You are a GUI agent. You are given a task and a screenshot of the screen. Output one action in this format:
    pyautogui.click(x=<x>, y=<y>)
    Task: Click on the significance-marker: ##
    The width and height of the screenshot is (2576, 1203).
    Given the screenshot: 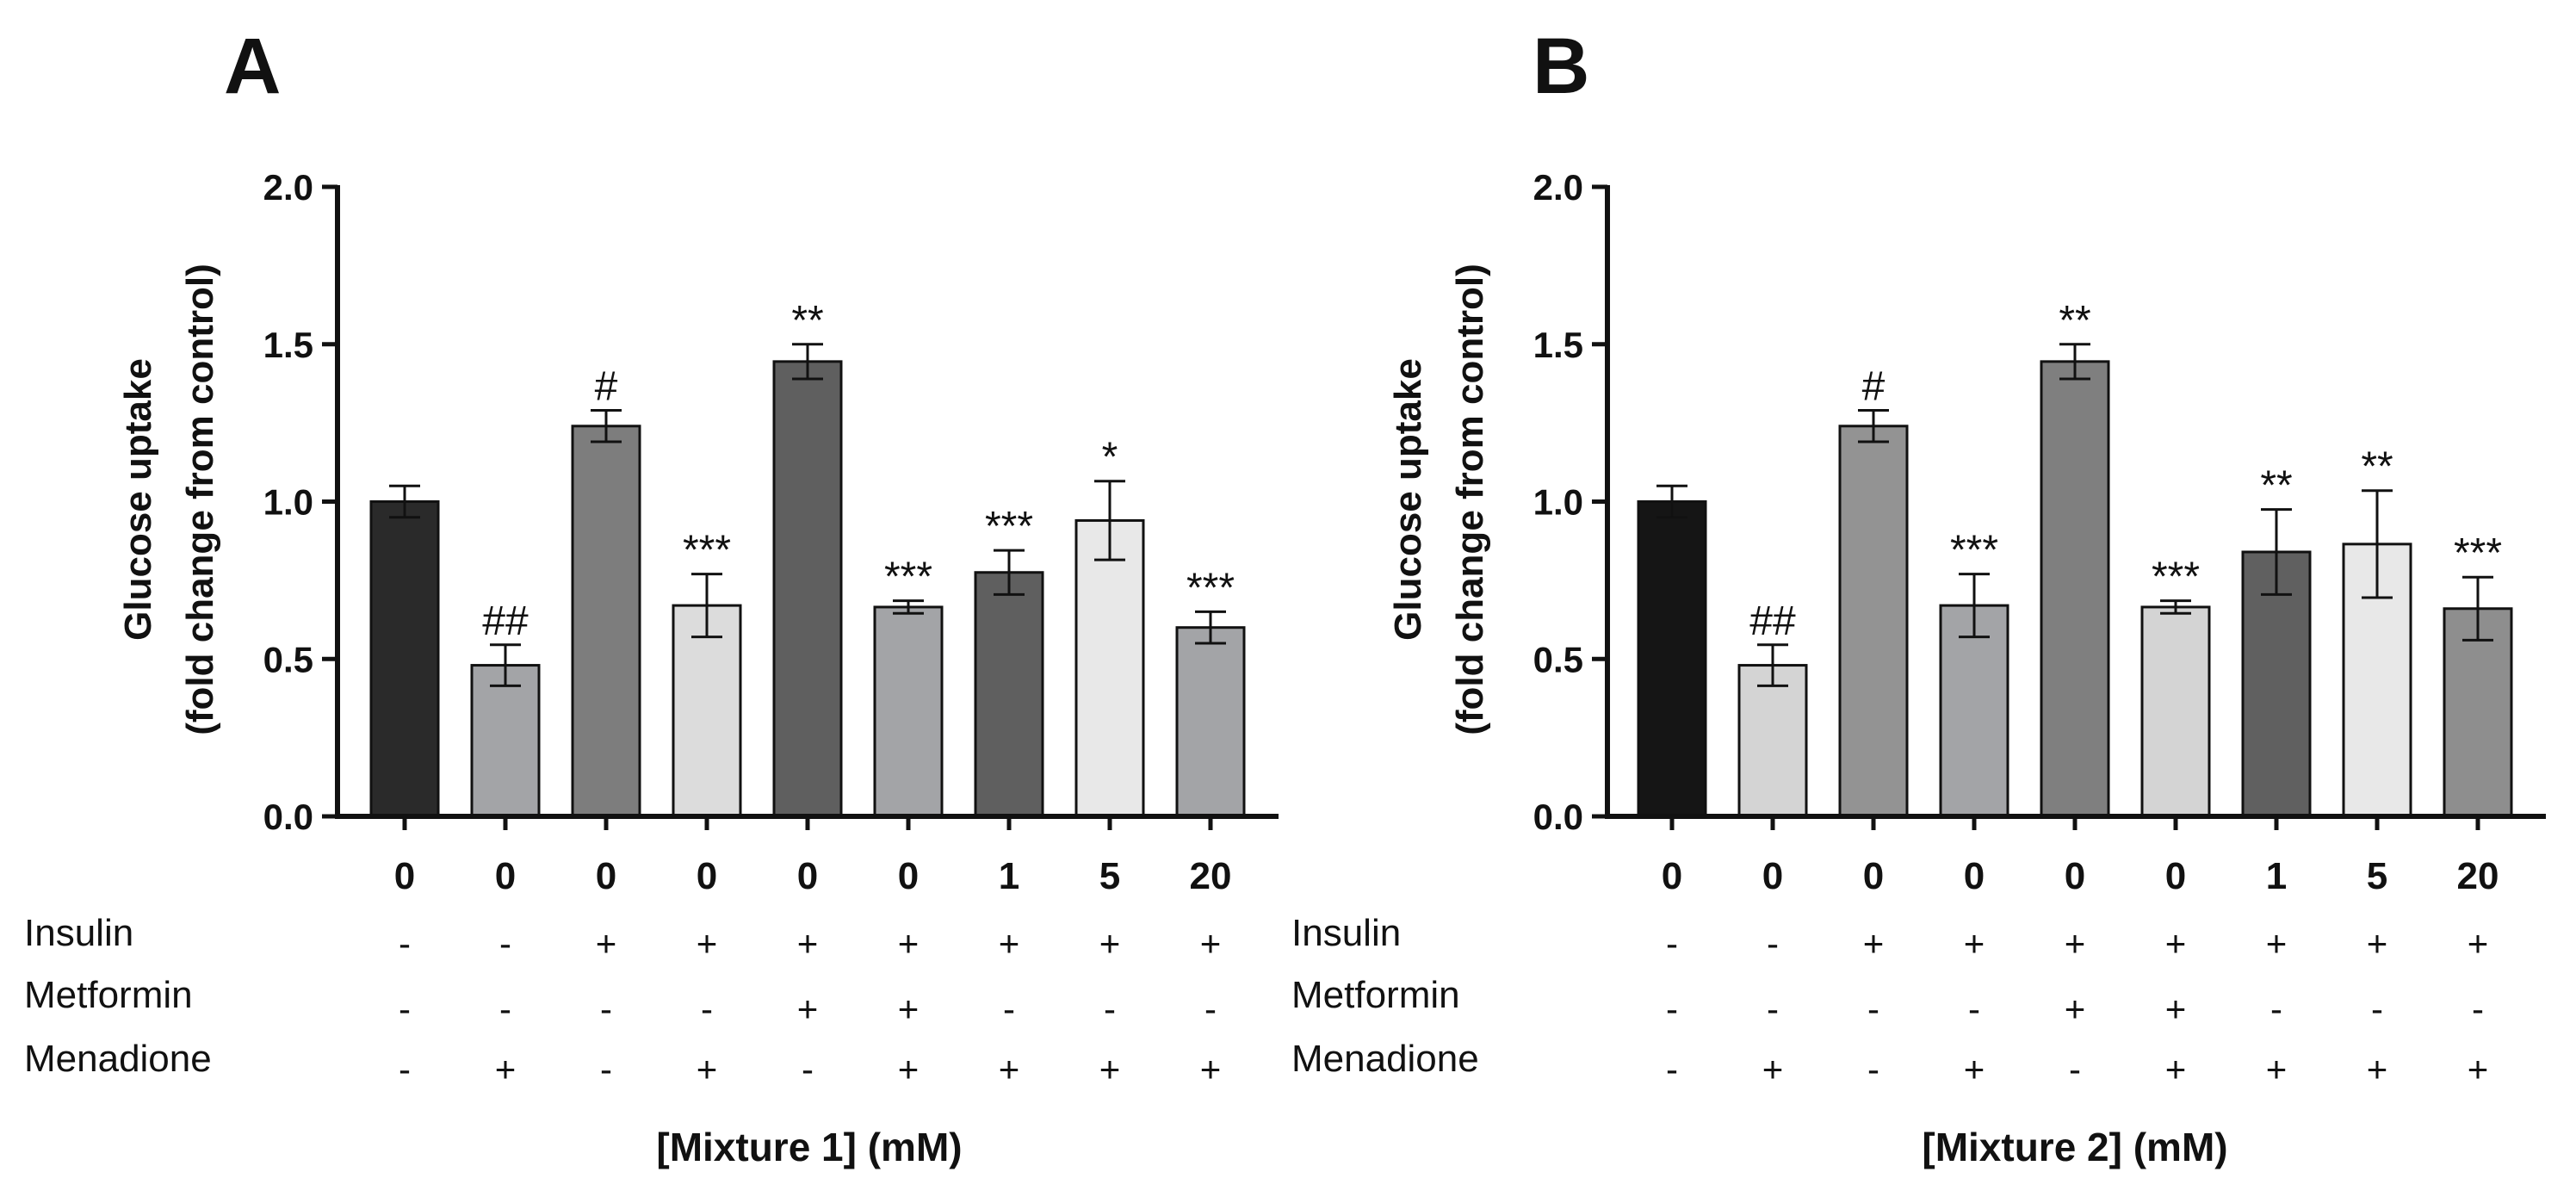 What is the action you would take?
    pyautogui.click(x=1772, y=621)
    